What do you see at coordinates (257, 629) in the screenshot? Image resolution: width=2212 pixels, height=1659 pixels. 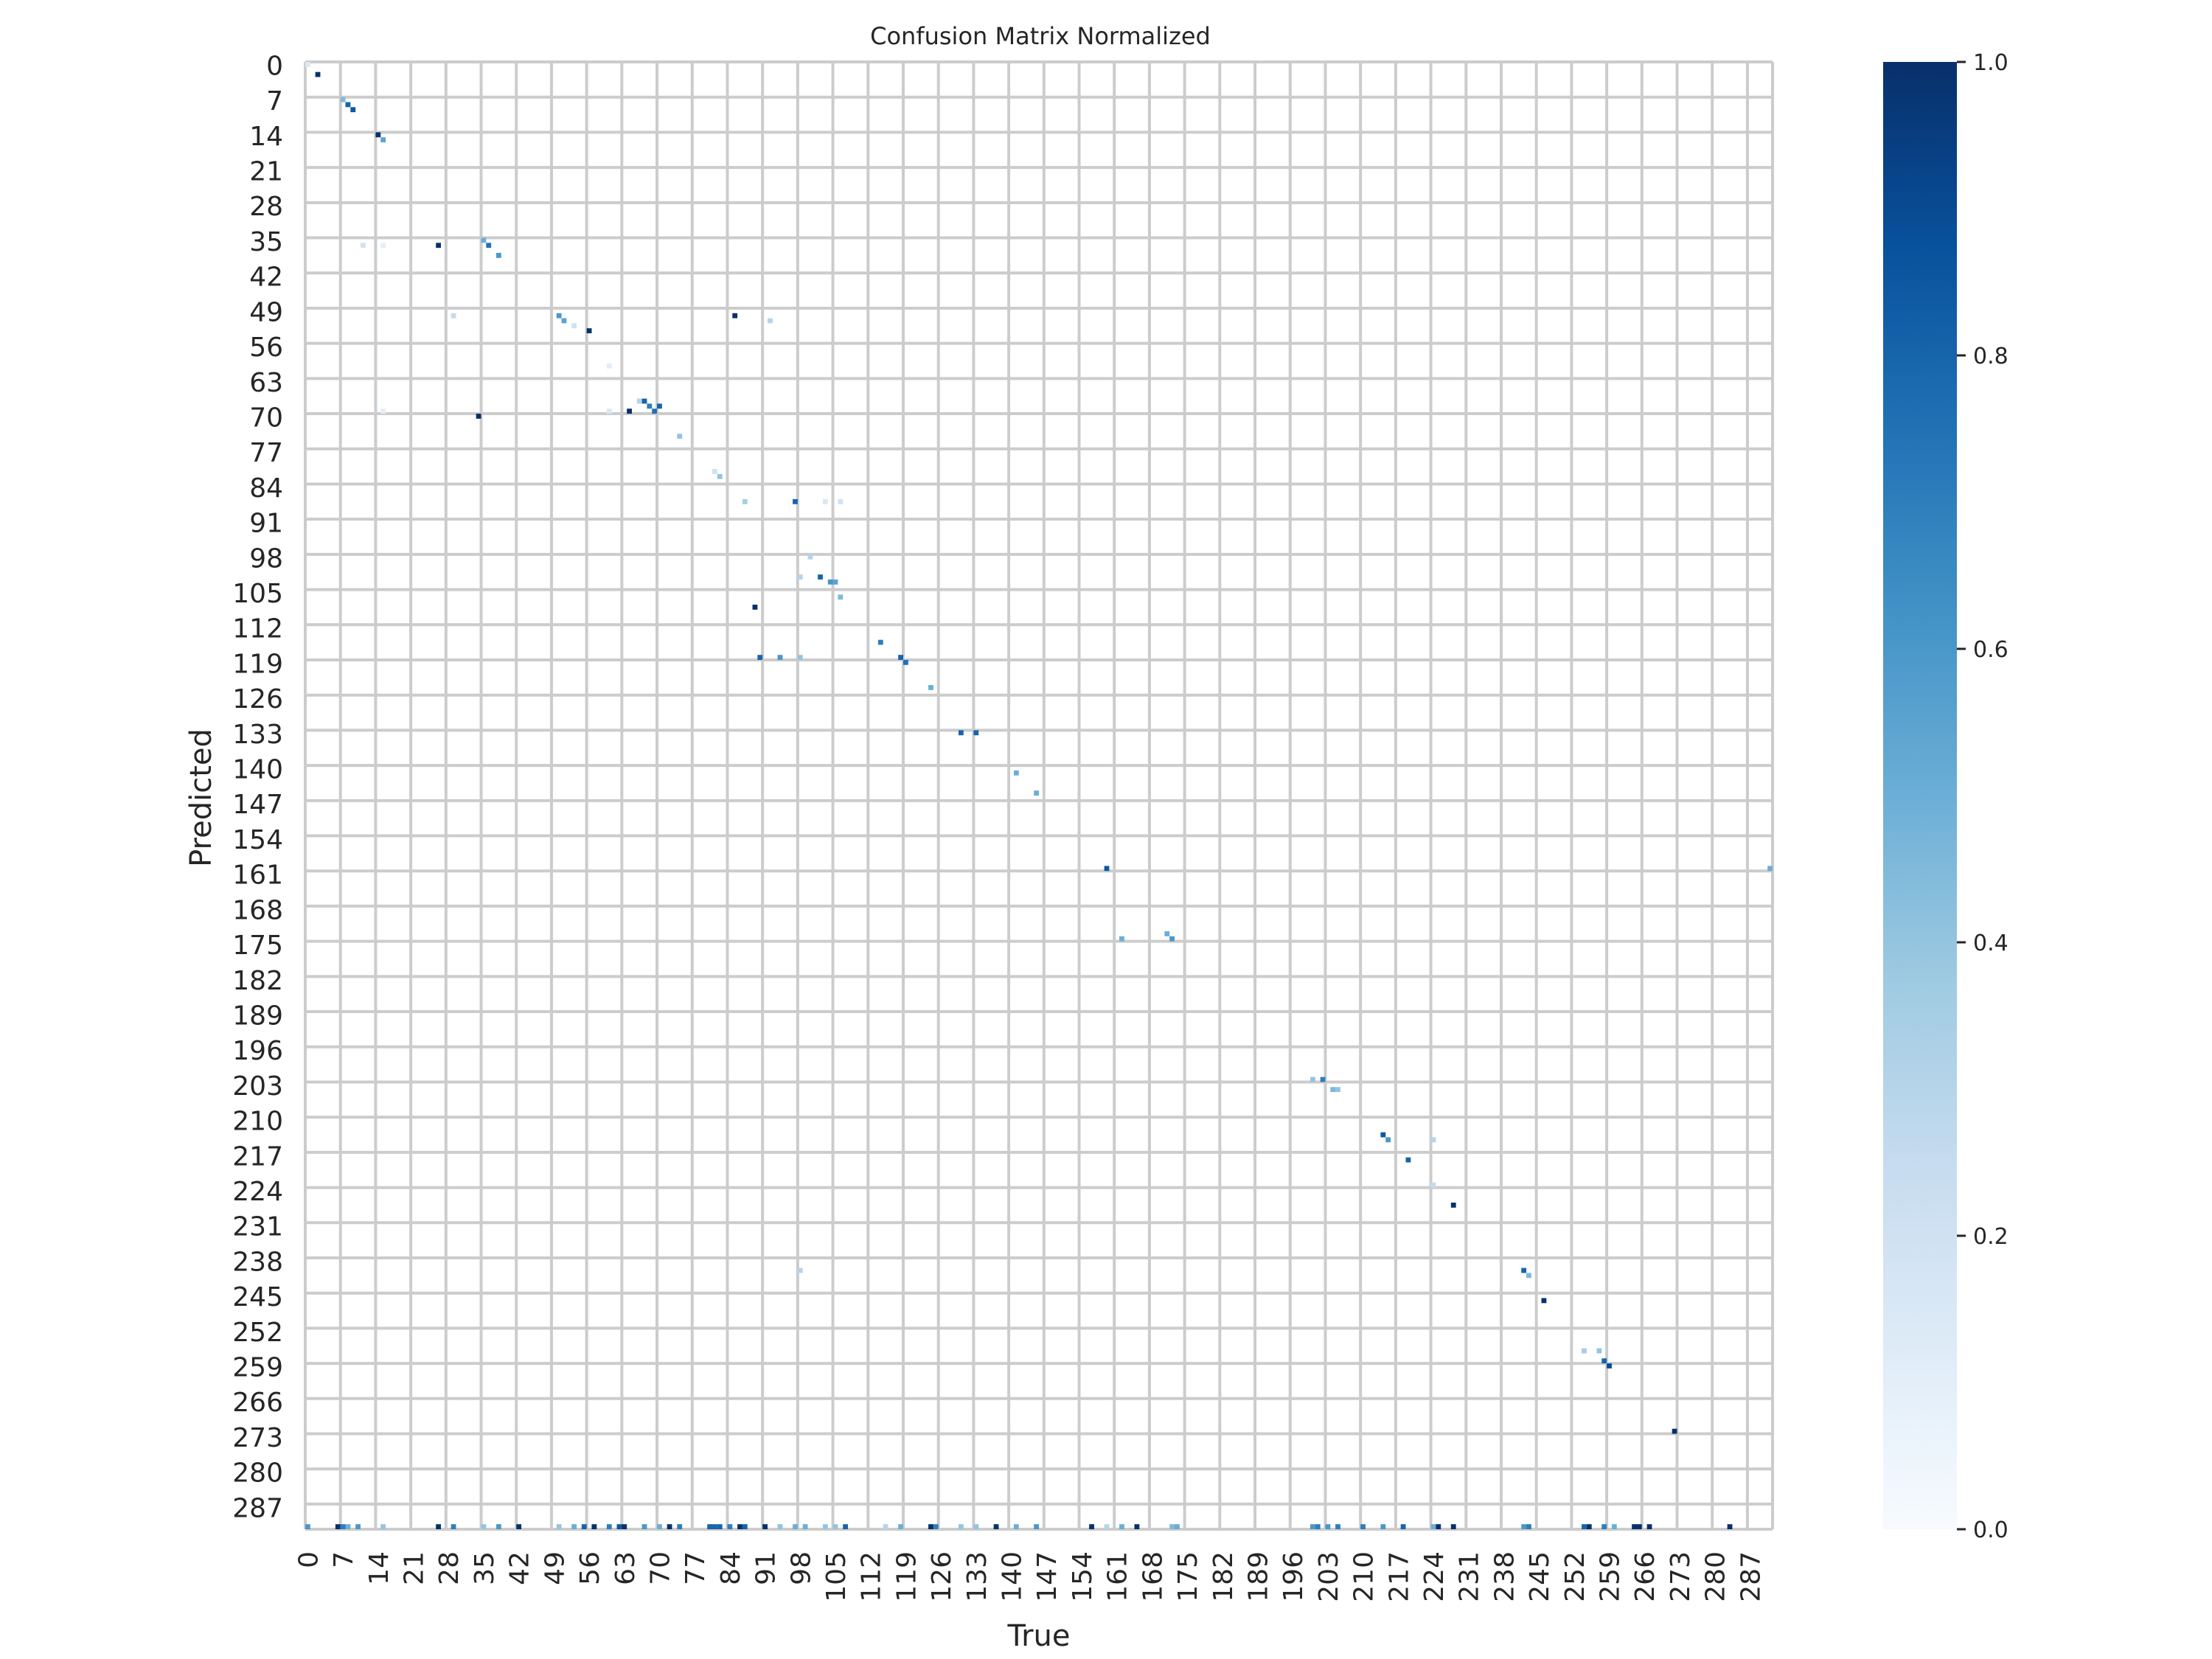 I see `y-tick-label: 112` at bounding box center [257, 629].